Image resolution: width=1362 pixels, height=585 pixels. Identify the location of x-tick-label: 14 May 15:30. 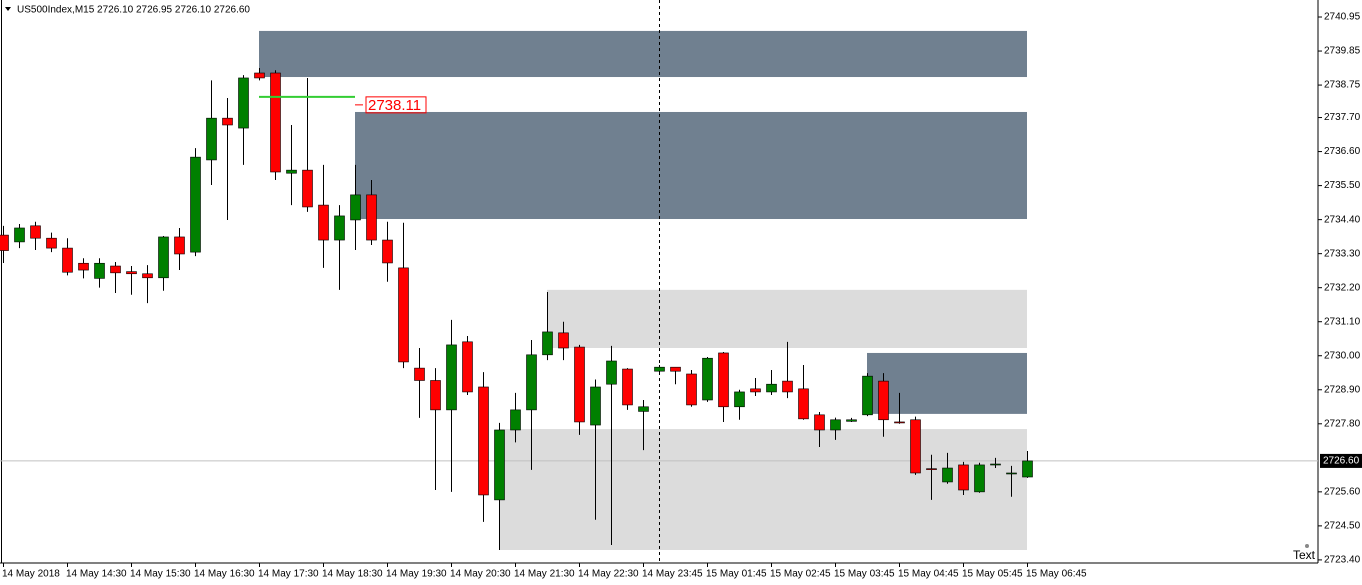
(160, 574).